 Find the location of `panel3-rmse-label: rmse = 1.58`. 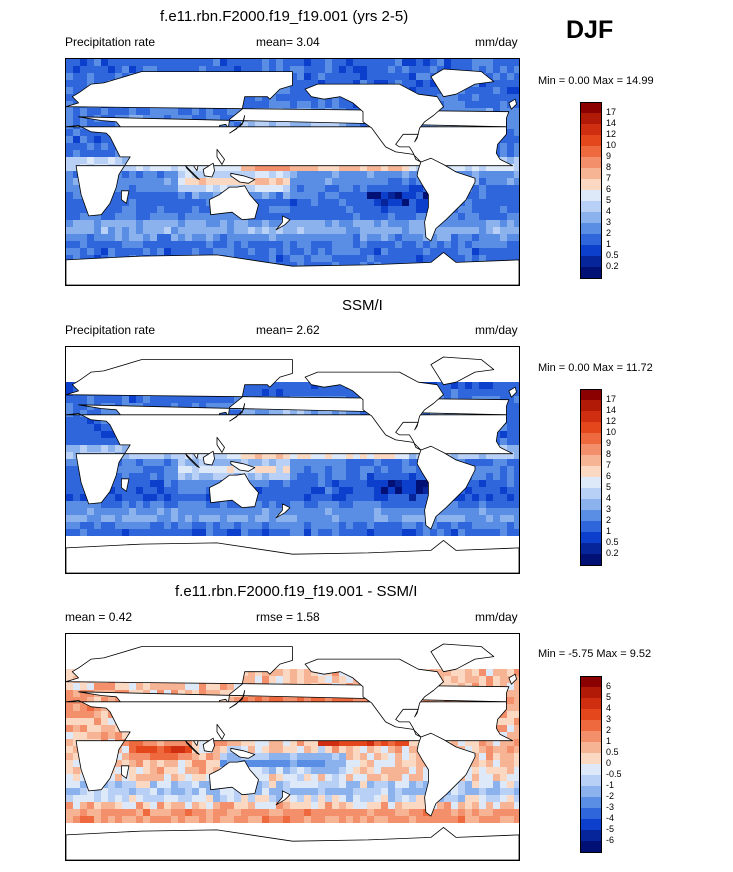

panel3-rmse-label: rmse = 1.58 is located at coordinates (288, 617).